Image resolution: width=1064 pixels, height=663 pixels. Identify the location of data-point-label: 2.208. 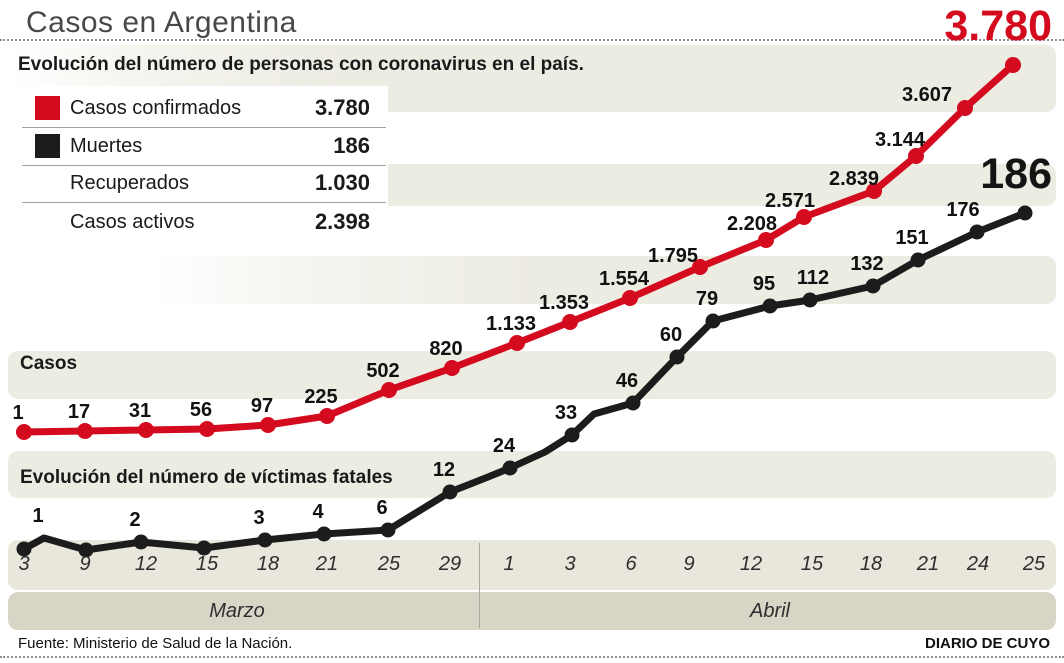
(752, 224).